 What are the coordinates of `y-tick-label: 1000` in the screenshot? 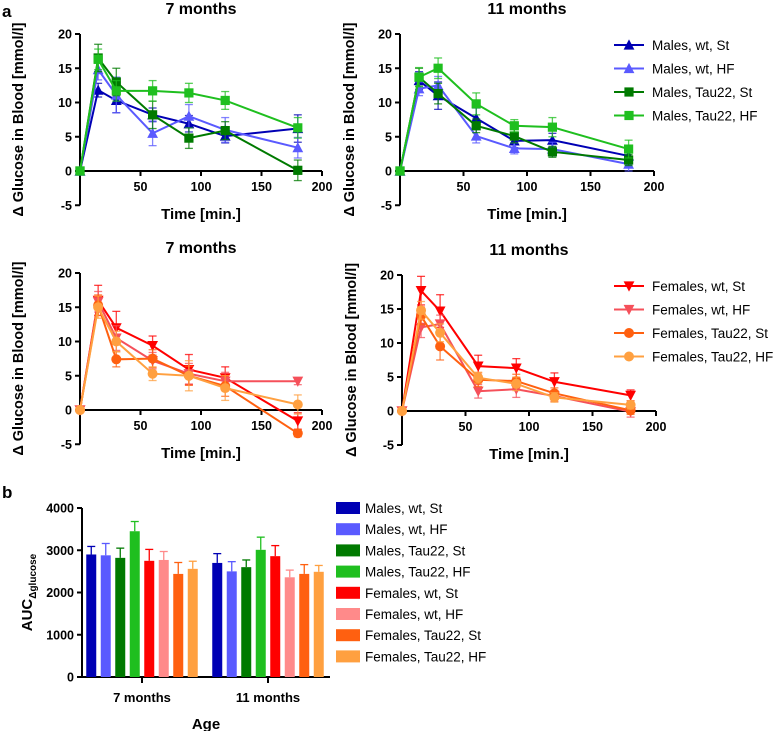 It's located at (60, 635).